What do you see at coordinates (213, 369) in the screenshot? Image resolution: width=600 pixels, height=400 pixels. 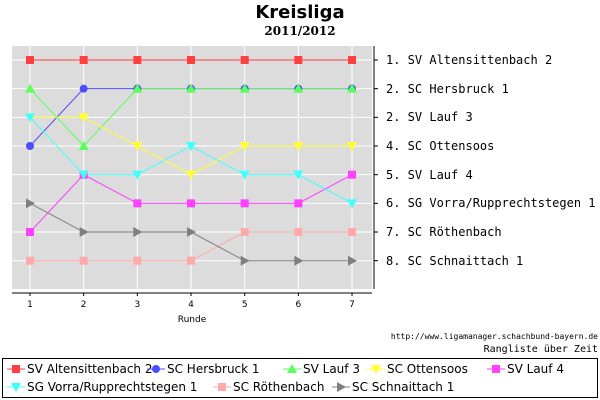 I see `legend-label: SC Hersbruck 1` at bounding box center [213, 369].